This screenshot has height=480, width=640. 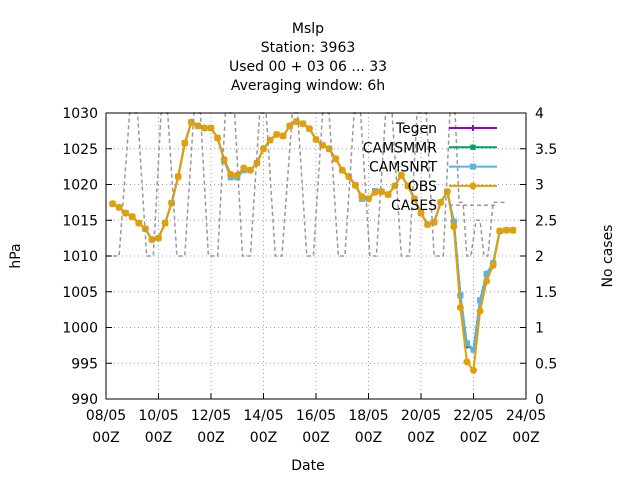 I want to click on x-tick-label: 24/05, so click(x=526, y=416).